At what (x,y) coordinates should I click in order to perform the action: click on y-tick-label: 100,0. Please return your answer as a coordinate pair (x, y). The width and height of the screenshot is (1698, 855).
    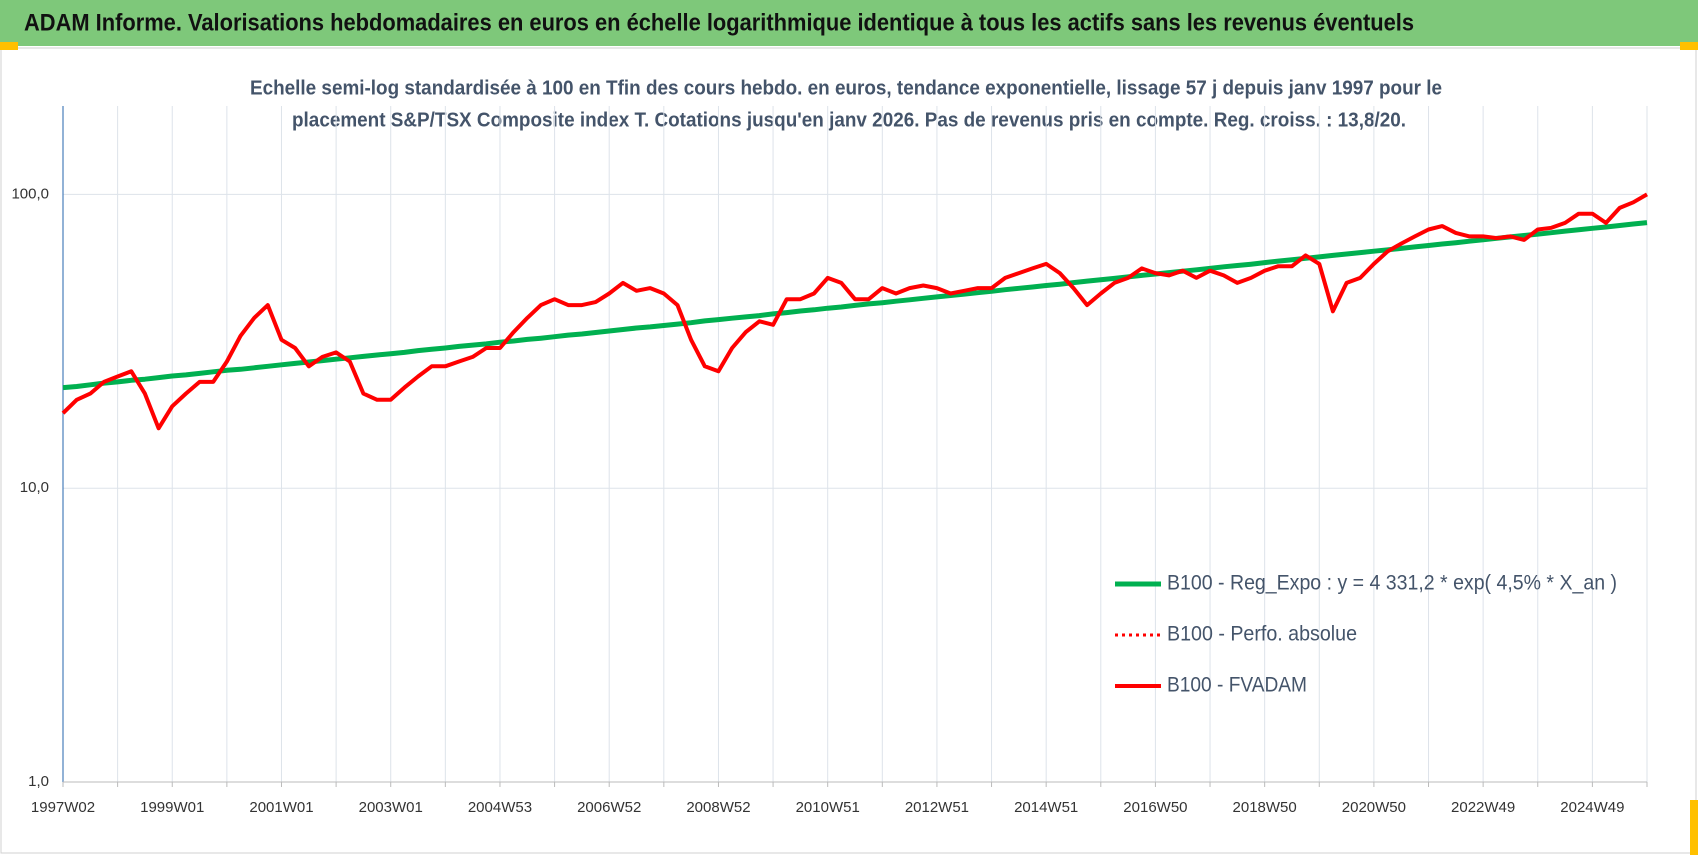
    Looking at the image, I should click on (30, 193).